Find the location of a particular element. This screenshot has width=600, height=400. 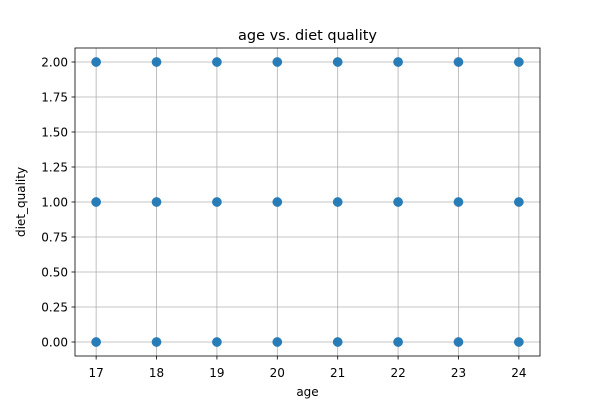

y-tick-label: 1.50 is located at coordinates (54, 132).